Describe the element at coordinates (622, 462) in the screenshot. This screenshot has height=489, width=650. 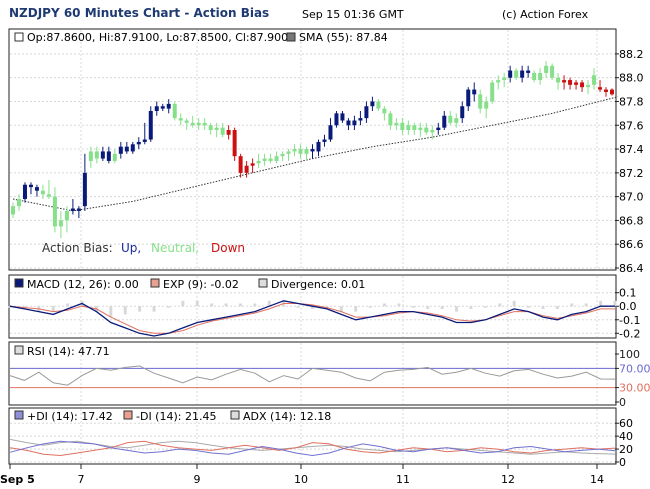
I see `adx-y-tick-label: 0` at that location.